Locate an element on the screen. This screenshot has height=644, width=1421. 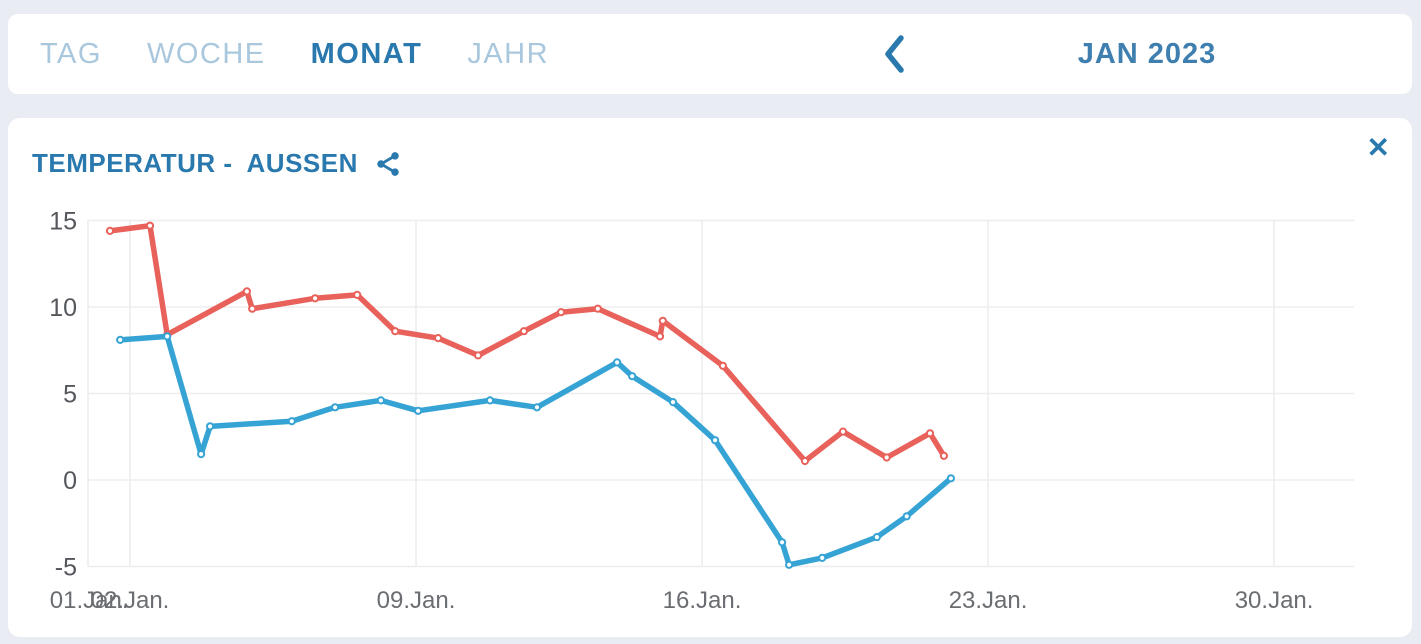
x-axis-tick-label: 01.Jan. is located at coordinates (89, 600).